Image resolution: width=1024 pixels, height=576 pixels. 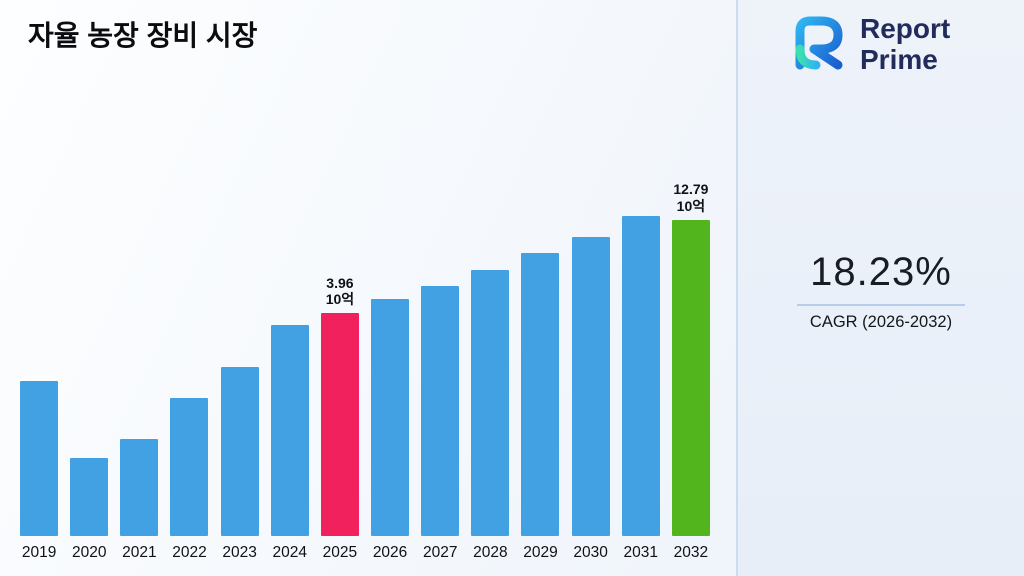 What do you see at coordinates (737, 288) in the screenshot?
I see `vertical-divider` at bounding box center [737, 288].